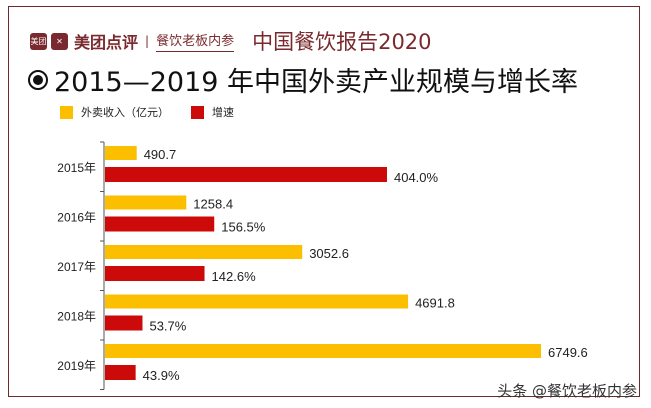 This screenshot has width=651, height=408. I want to click on legend: 外卖收入（亿元） 增速, so click(147, 112).